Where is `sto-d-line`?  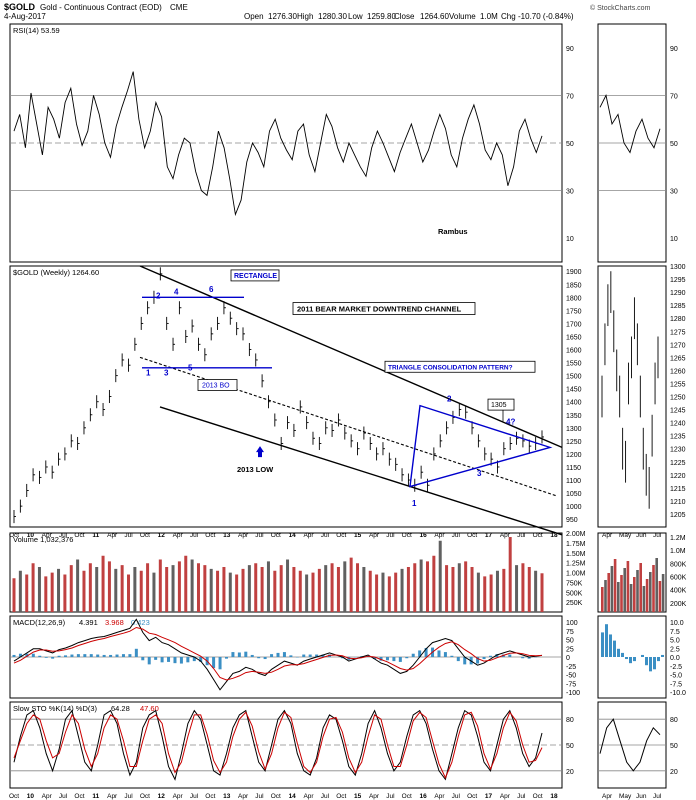
sto-d-line is located at coordinates (278, 745).